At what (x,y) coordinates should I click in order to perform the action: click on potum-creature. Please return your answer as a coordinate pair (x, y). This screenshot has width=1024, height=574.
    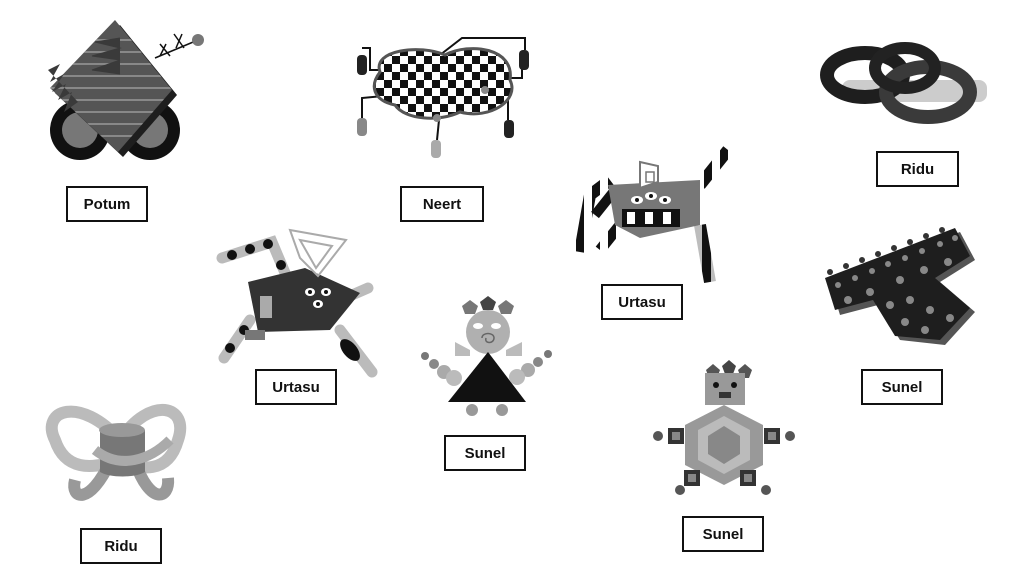
    Looking at the image, I should click on (126, 90).